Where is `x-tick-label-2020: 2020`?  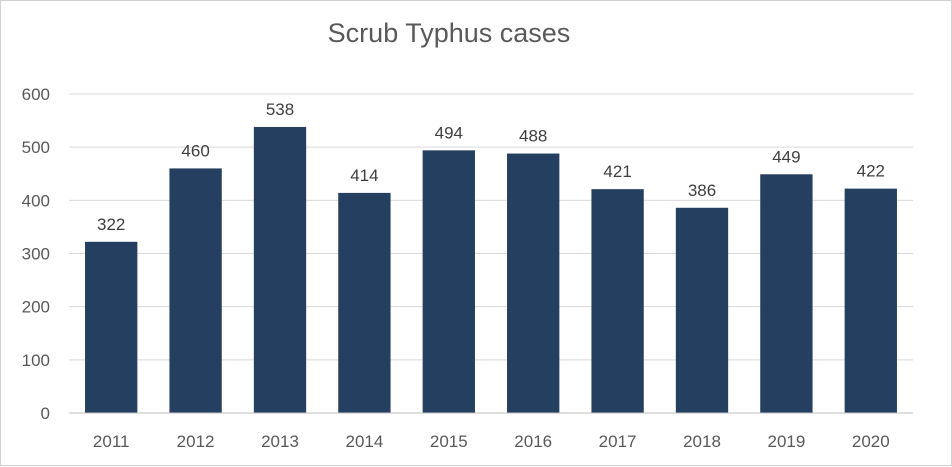
x-tick-label-2020: 2020 is located at coordinates (871, 441).